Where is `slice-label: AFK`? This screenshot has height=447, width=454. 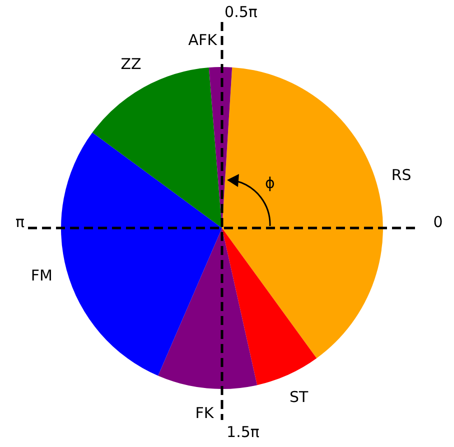
slice-label: AFK is located at coordinates (203, 40).